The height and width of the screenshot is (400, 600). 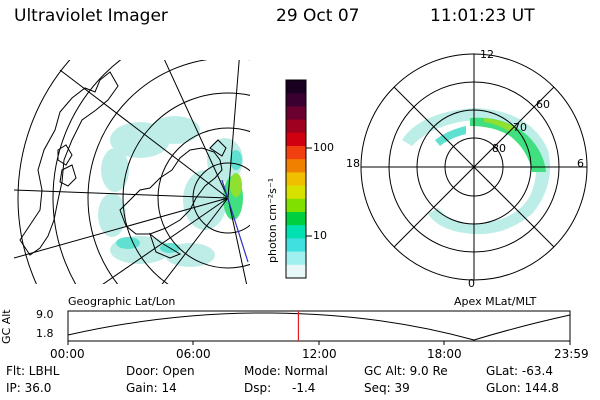 I want to click on orbit-ytick-bottom: 1.8, so click(x=45, y=333).